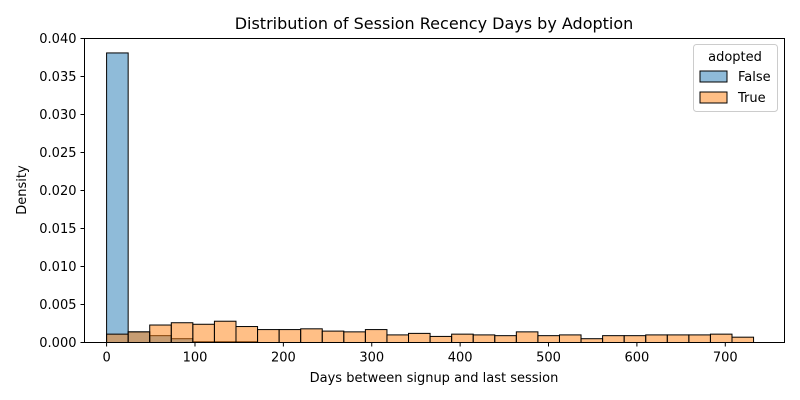 The width and height of the screenshot is (800, 400). I want to click on x-tick-label: 700, so click(725, 358).